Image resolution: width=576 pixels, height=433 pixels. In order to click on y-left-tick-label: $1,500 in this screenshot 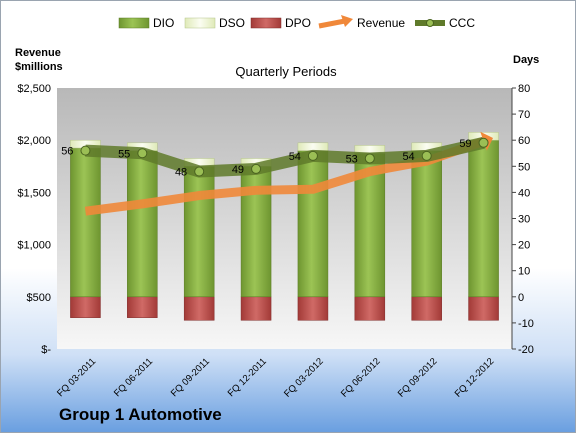, I will do `click(34, 193)`.